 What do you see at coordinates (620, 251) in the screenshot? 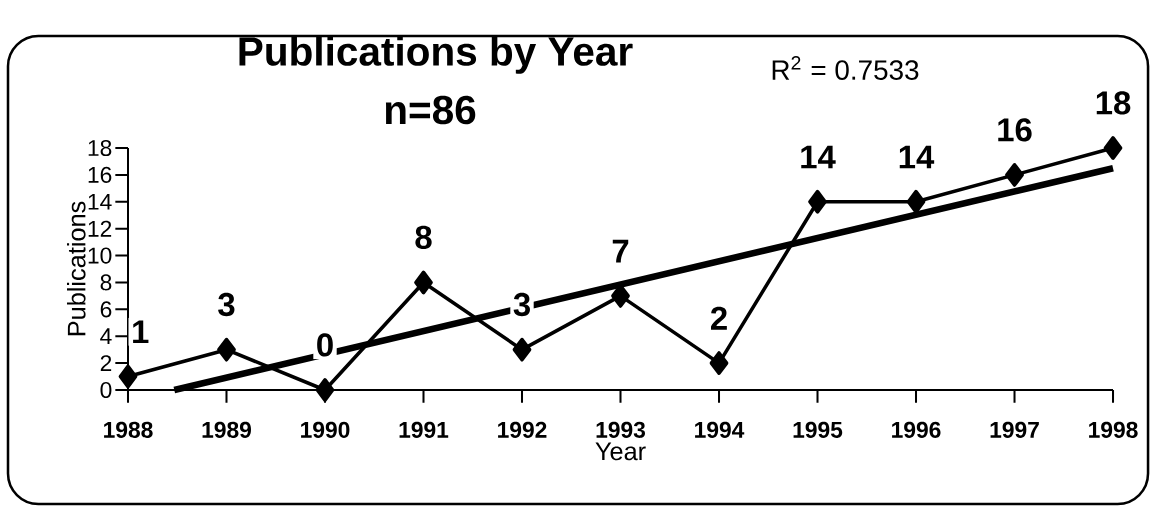
I see `data-label: 7` at bounding box center [620, 251].